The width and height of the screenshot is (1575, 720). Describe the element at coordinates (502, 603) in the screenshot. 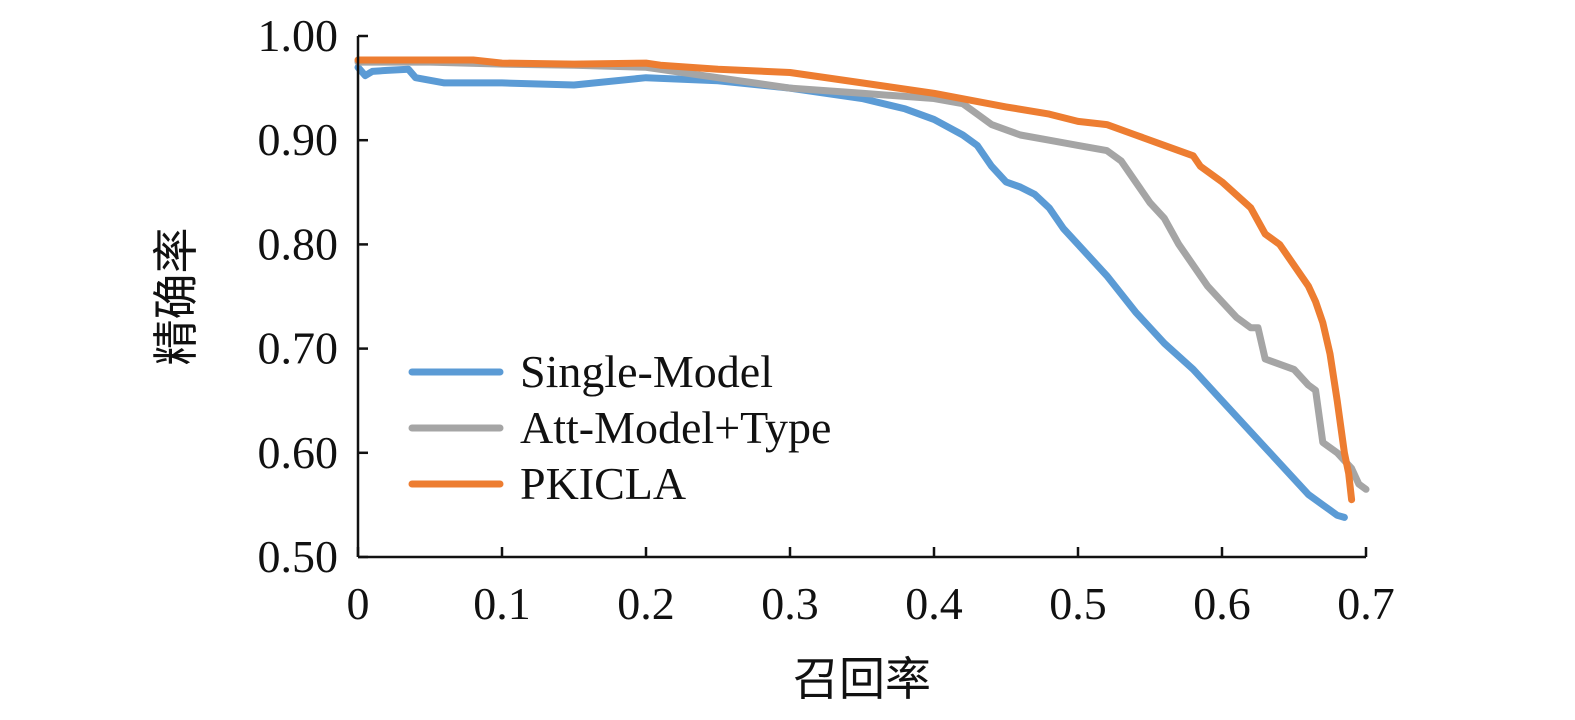

I see `x-tick-label: 0.1` at that location.